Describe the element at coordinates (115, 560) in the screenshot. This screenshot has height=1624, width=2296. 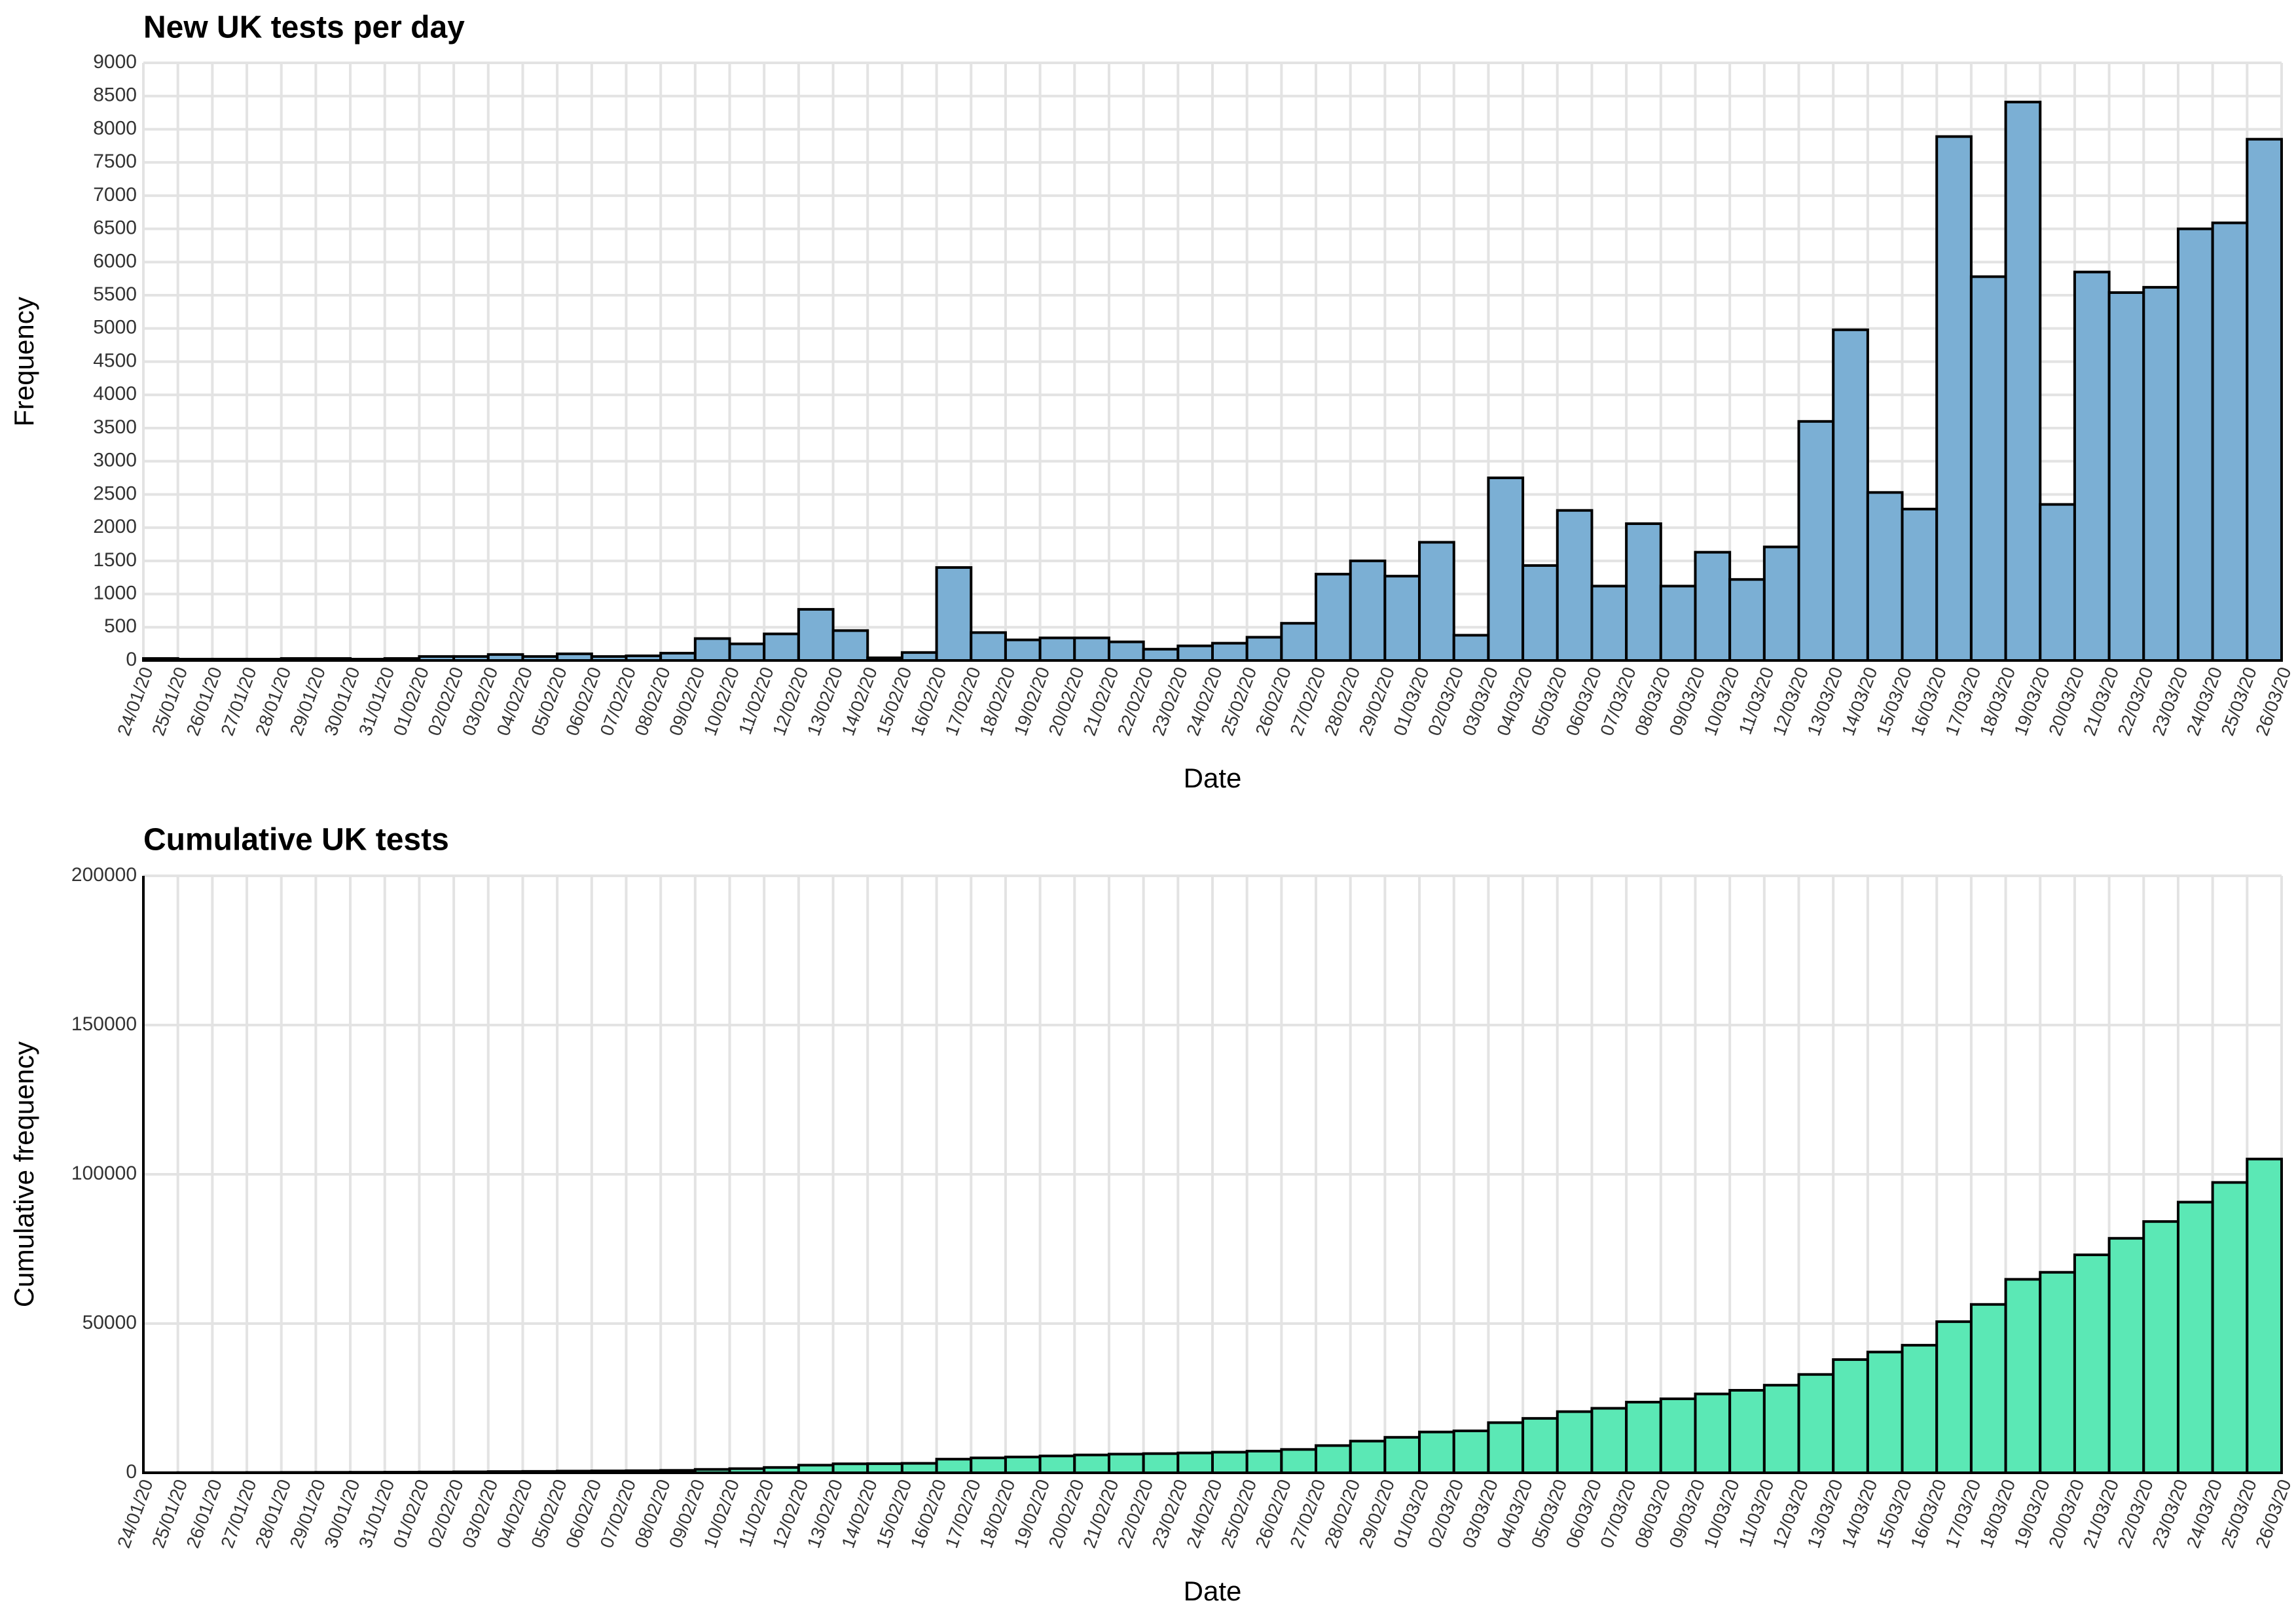
I see `y-tick-label: 1500` at that location.